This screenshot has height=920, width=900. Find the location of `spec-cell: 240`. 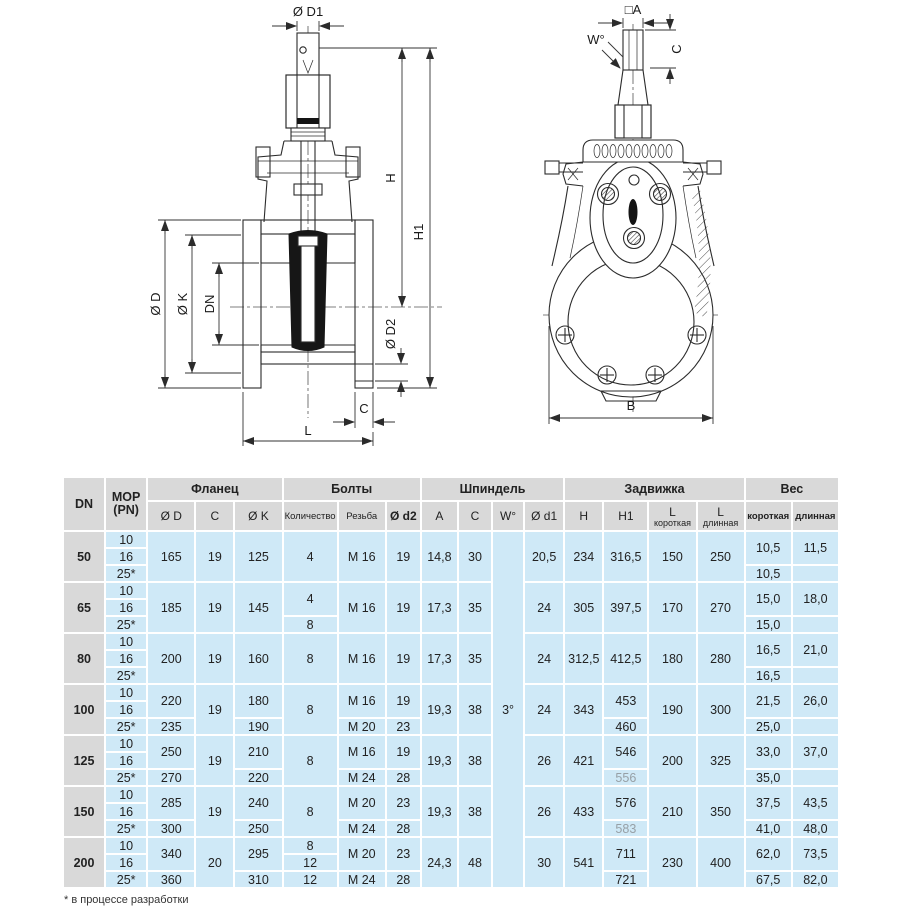

spec-cell: 240 is located at coordinates (258, 803).